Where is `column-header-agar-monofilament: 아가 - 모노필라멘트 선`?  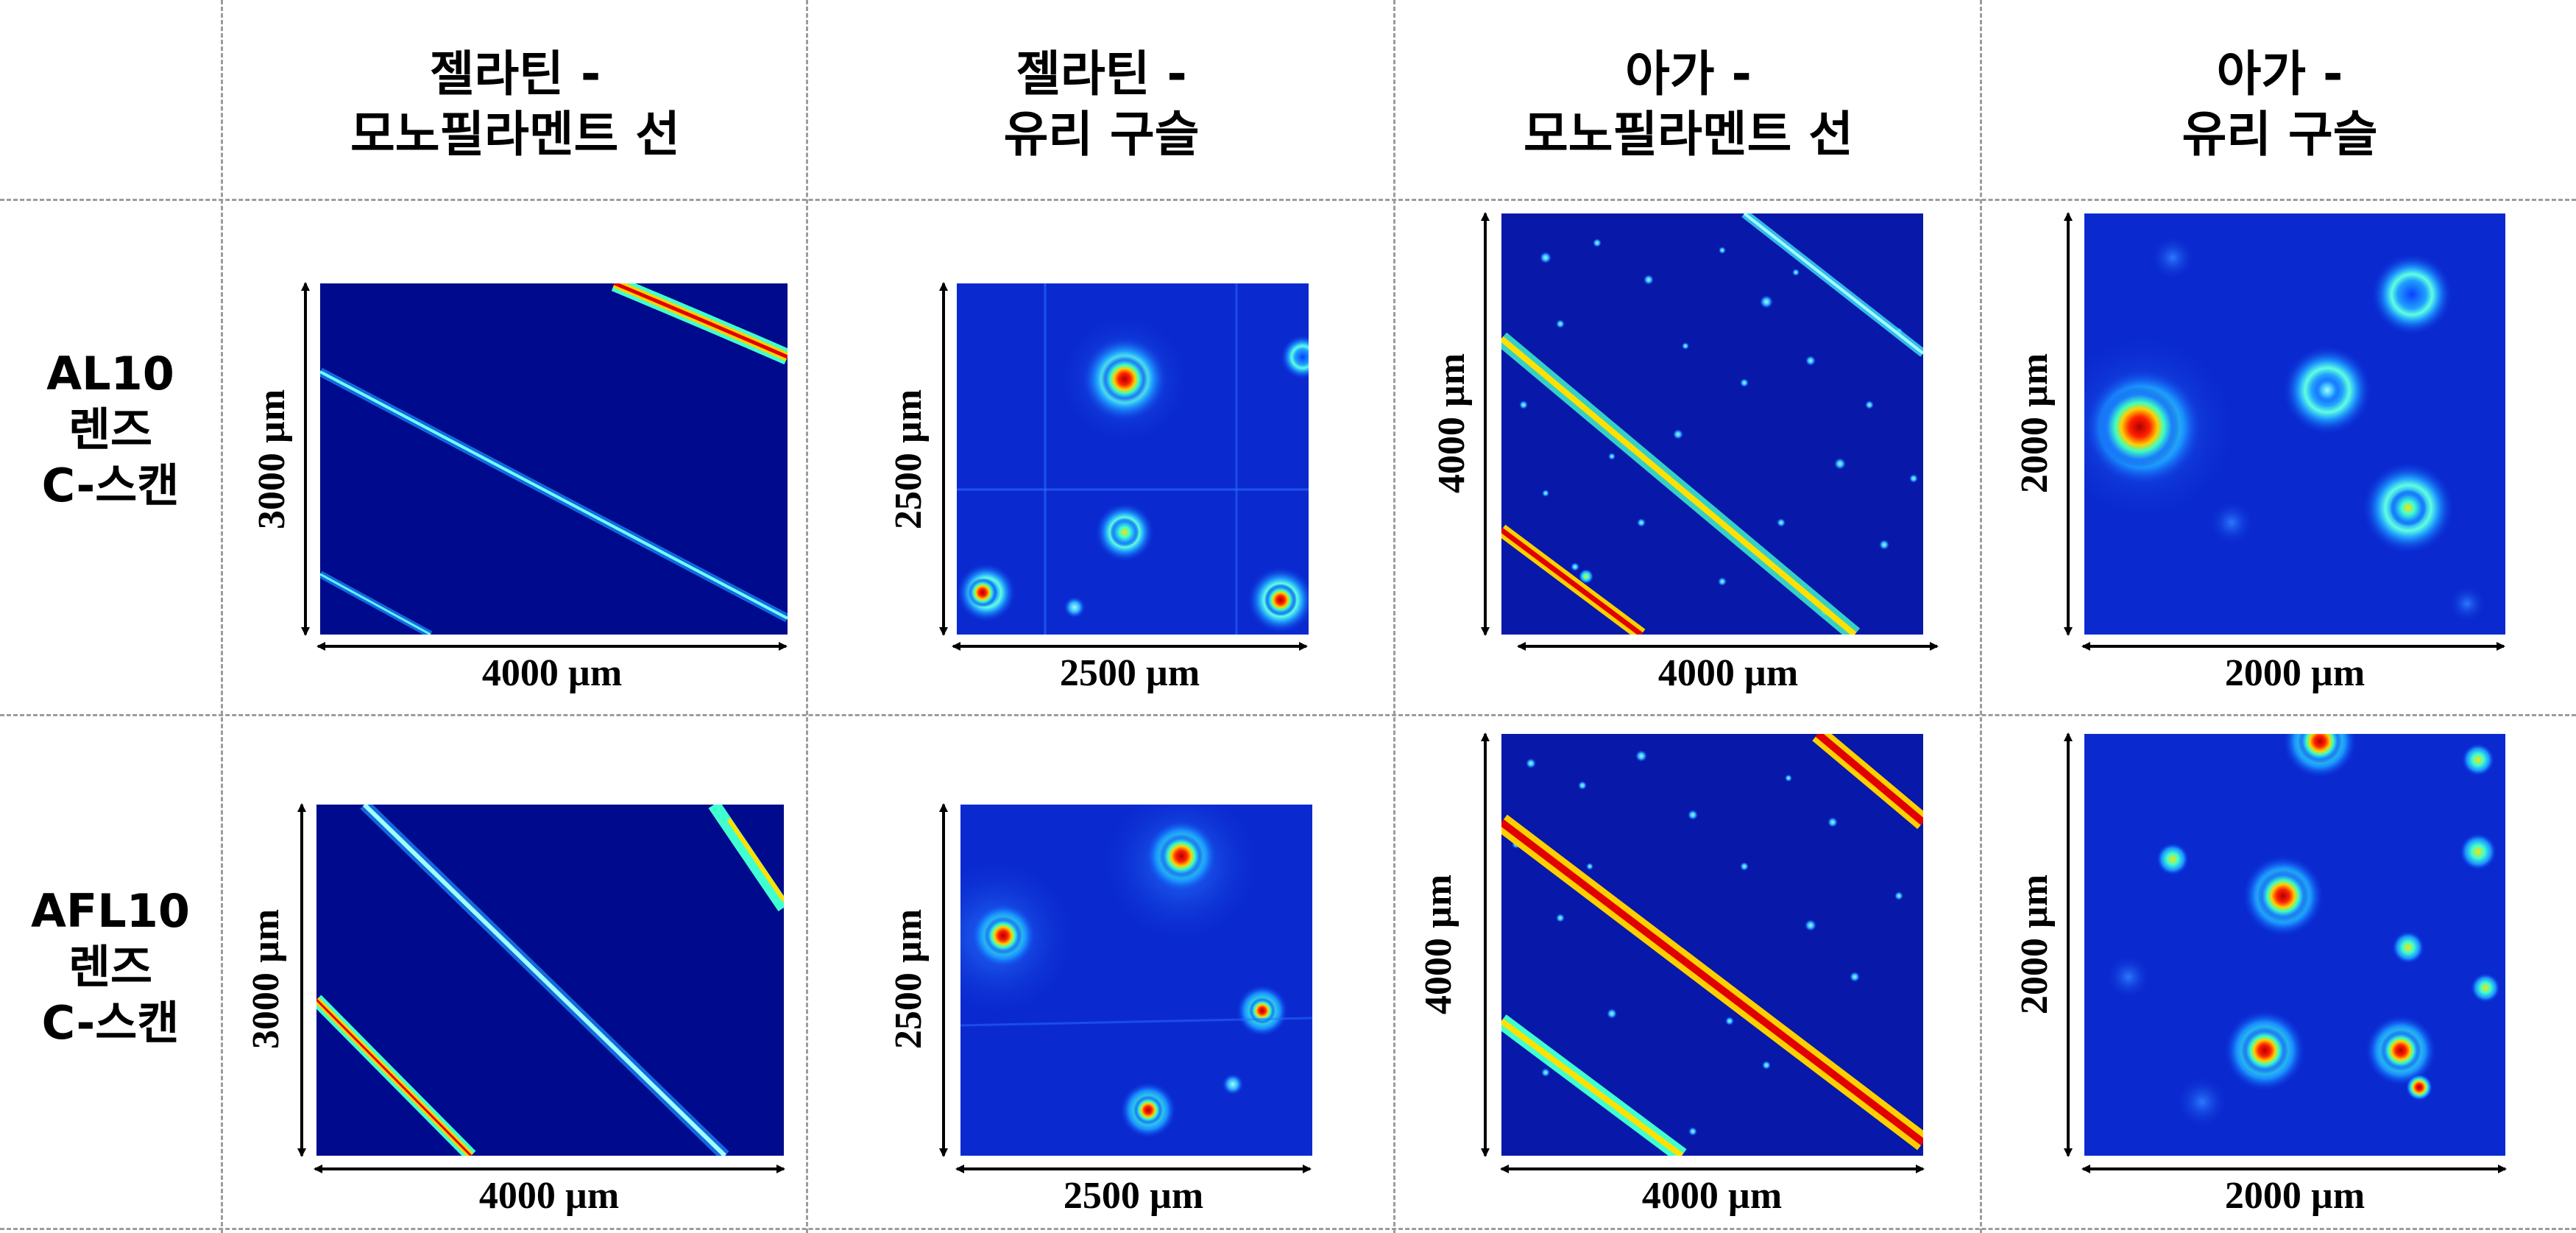
column-header-agar-monofilament: 아가 - 모노필라멘트 선 is located at coordinates (1688, 104).